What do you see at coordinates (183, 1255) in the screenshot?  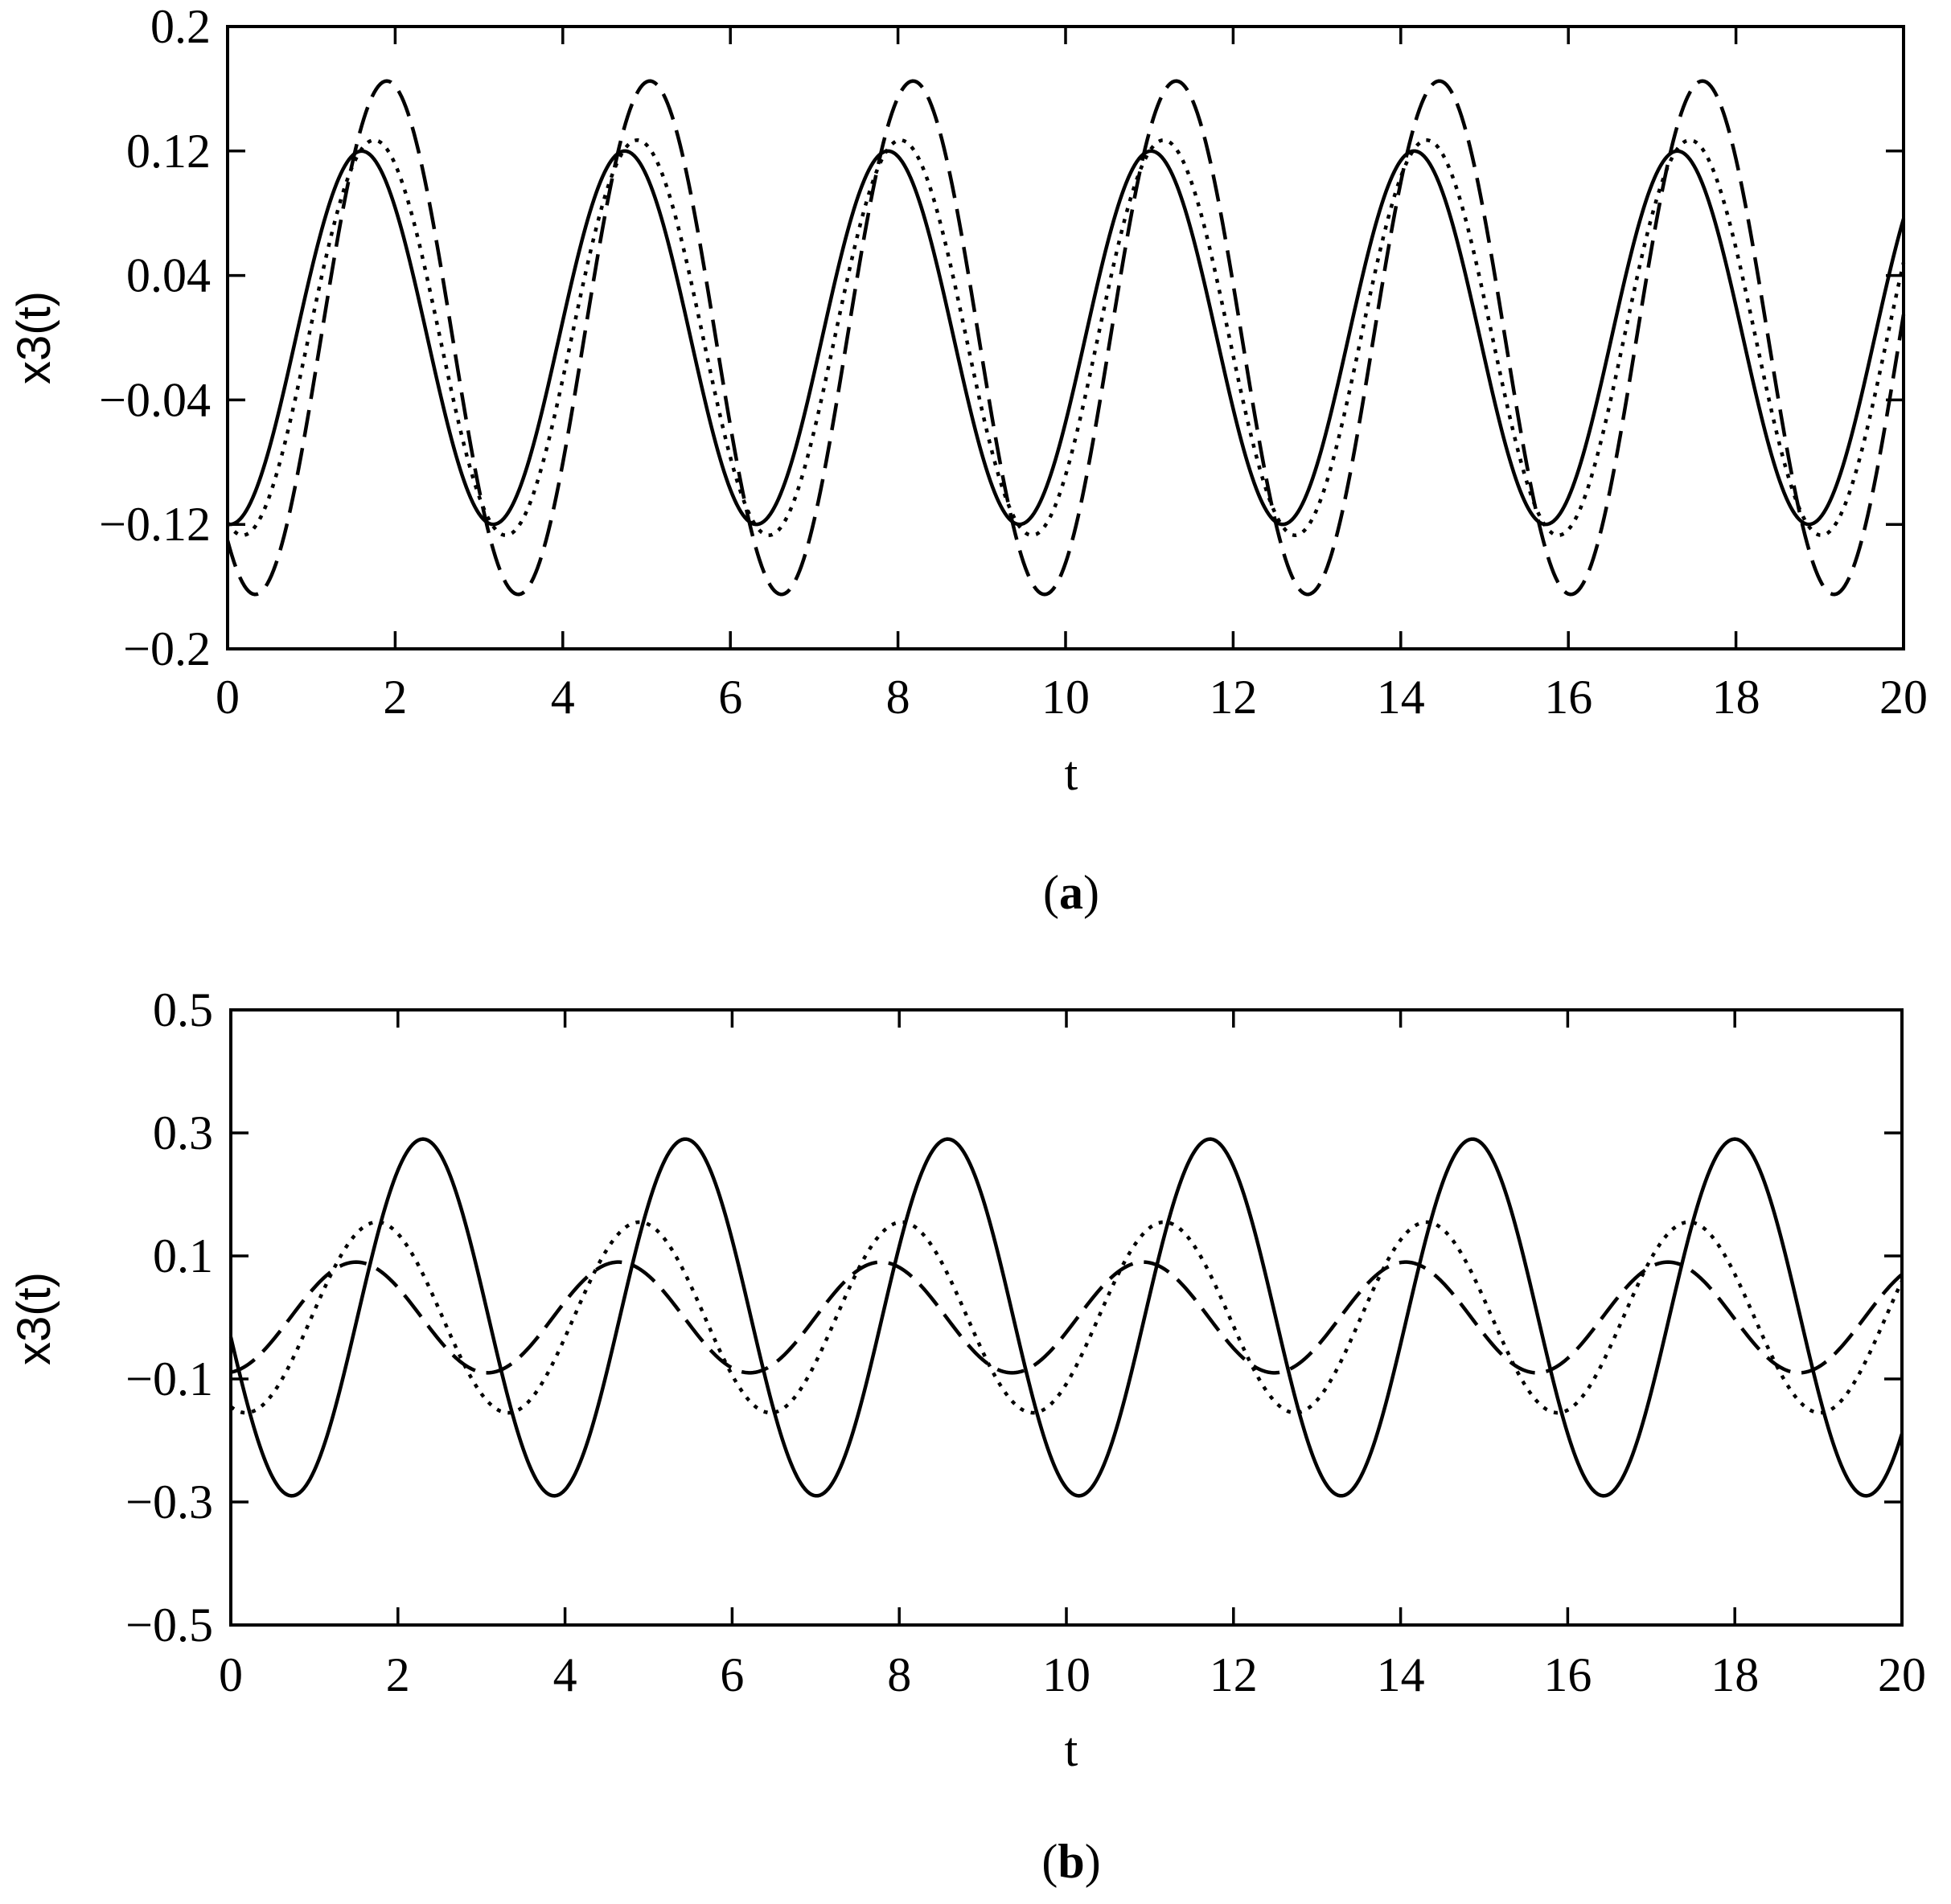 I see `y-tick-label: 0.1` at bounding box center [183, 1255].